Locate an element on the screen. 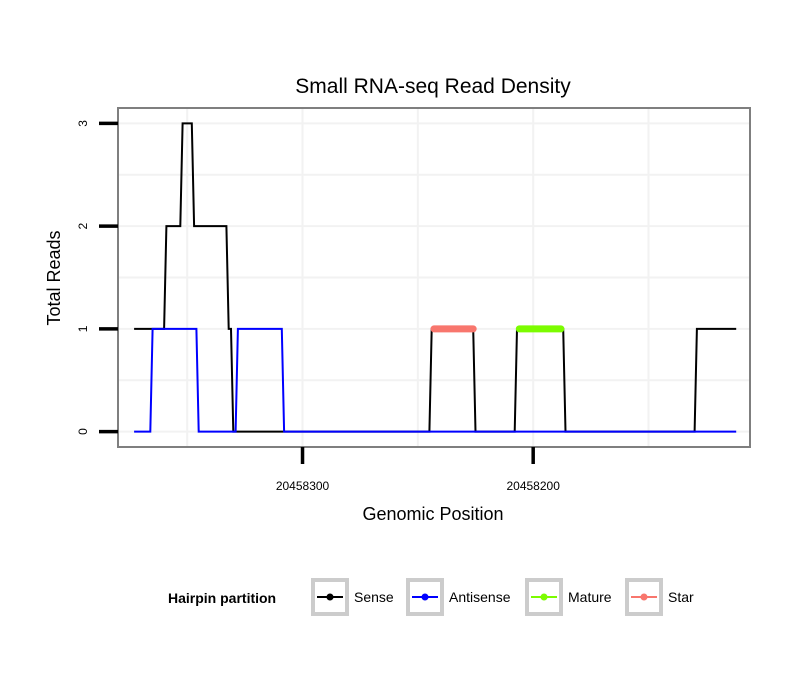  x-tick-label: 20458200 is located at coordinates (533, 486).